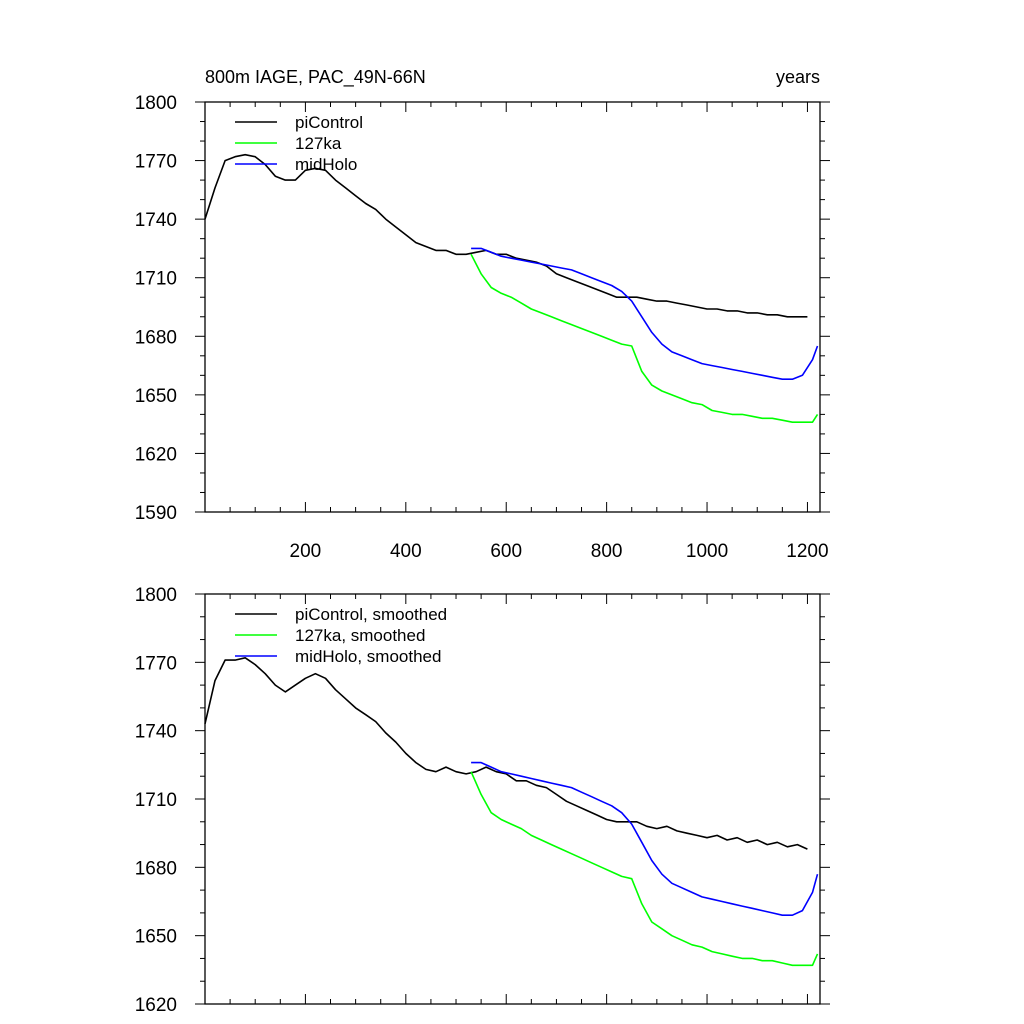 This screenshot has height=1024, width=1024. Describe the element at coordinates (318, 143) in the screenshot. I see `legend-label-1: 127ka` at that location.